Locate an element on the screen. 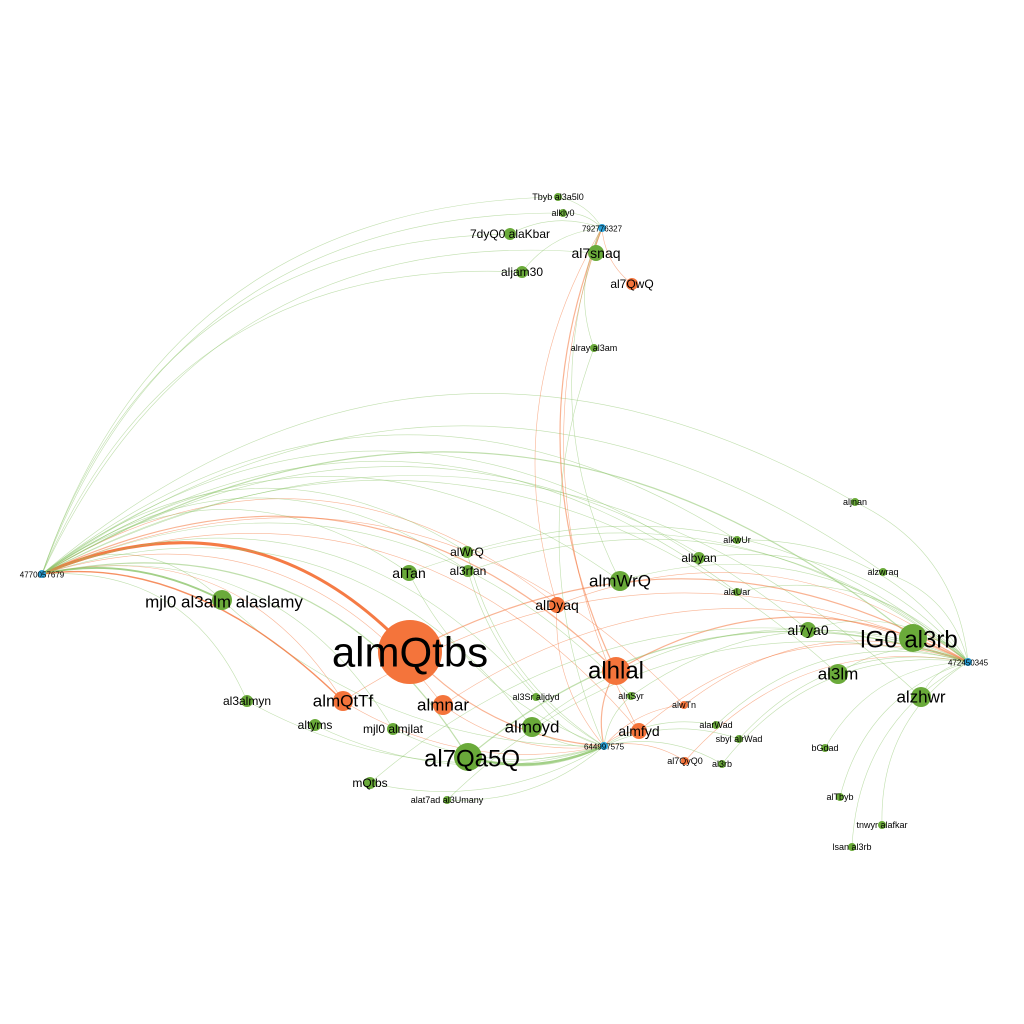 This screenshot has height=1024, width=1024. edge-h3-n06 is located at coordinates (794, 613).